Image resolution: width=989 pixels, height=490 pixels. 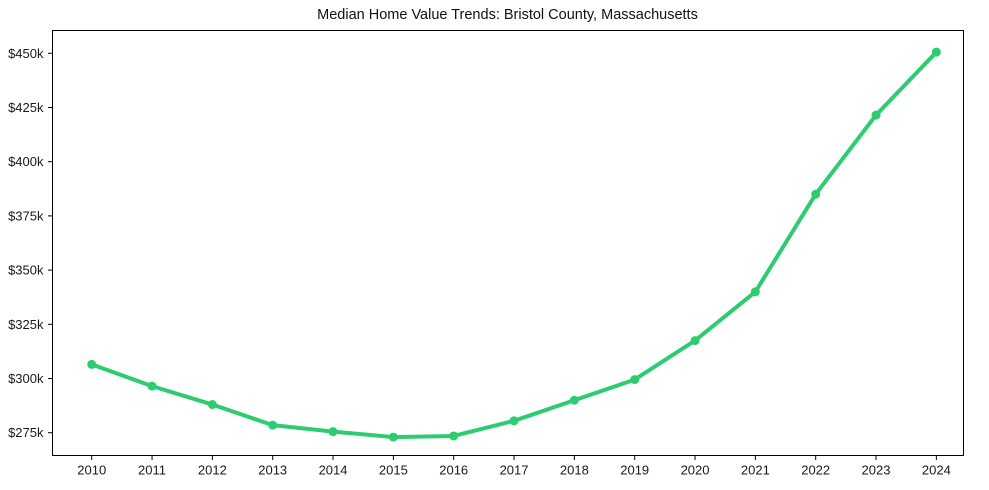 What do you see at coordinates (333, 470) in the screenshot?
I see `x-tick-label: 2014` at bounding box center [333, 470].